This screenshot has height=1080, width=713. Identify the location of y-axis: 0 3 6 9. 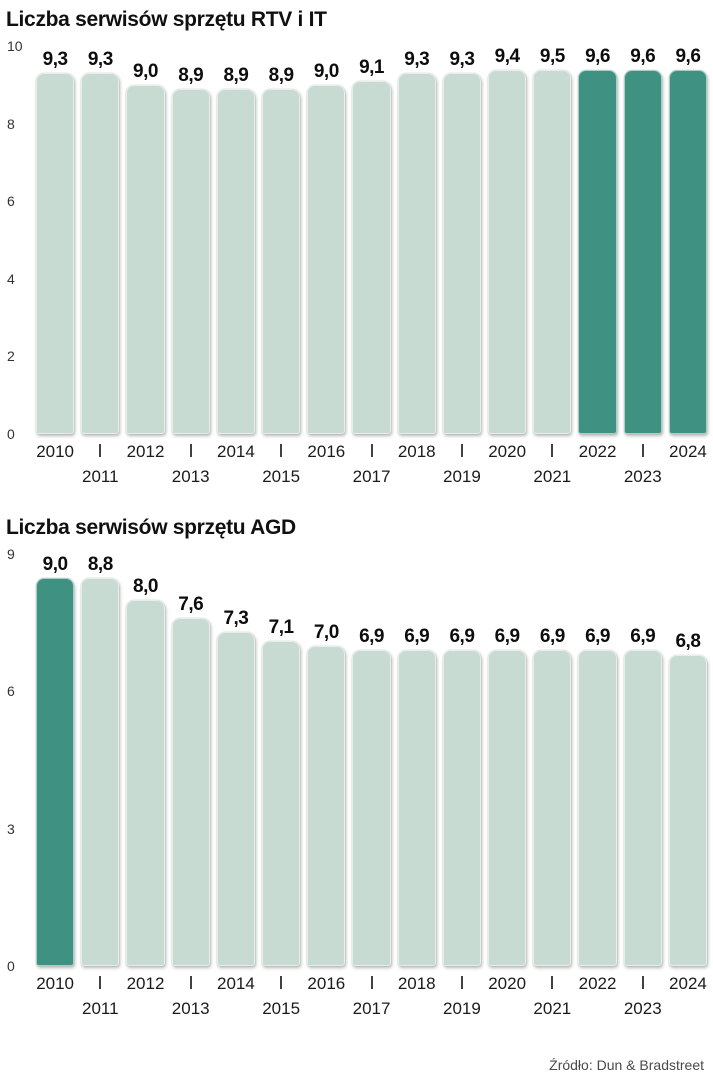
(20, 760).